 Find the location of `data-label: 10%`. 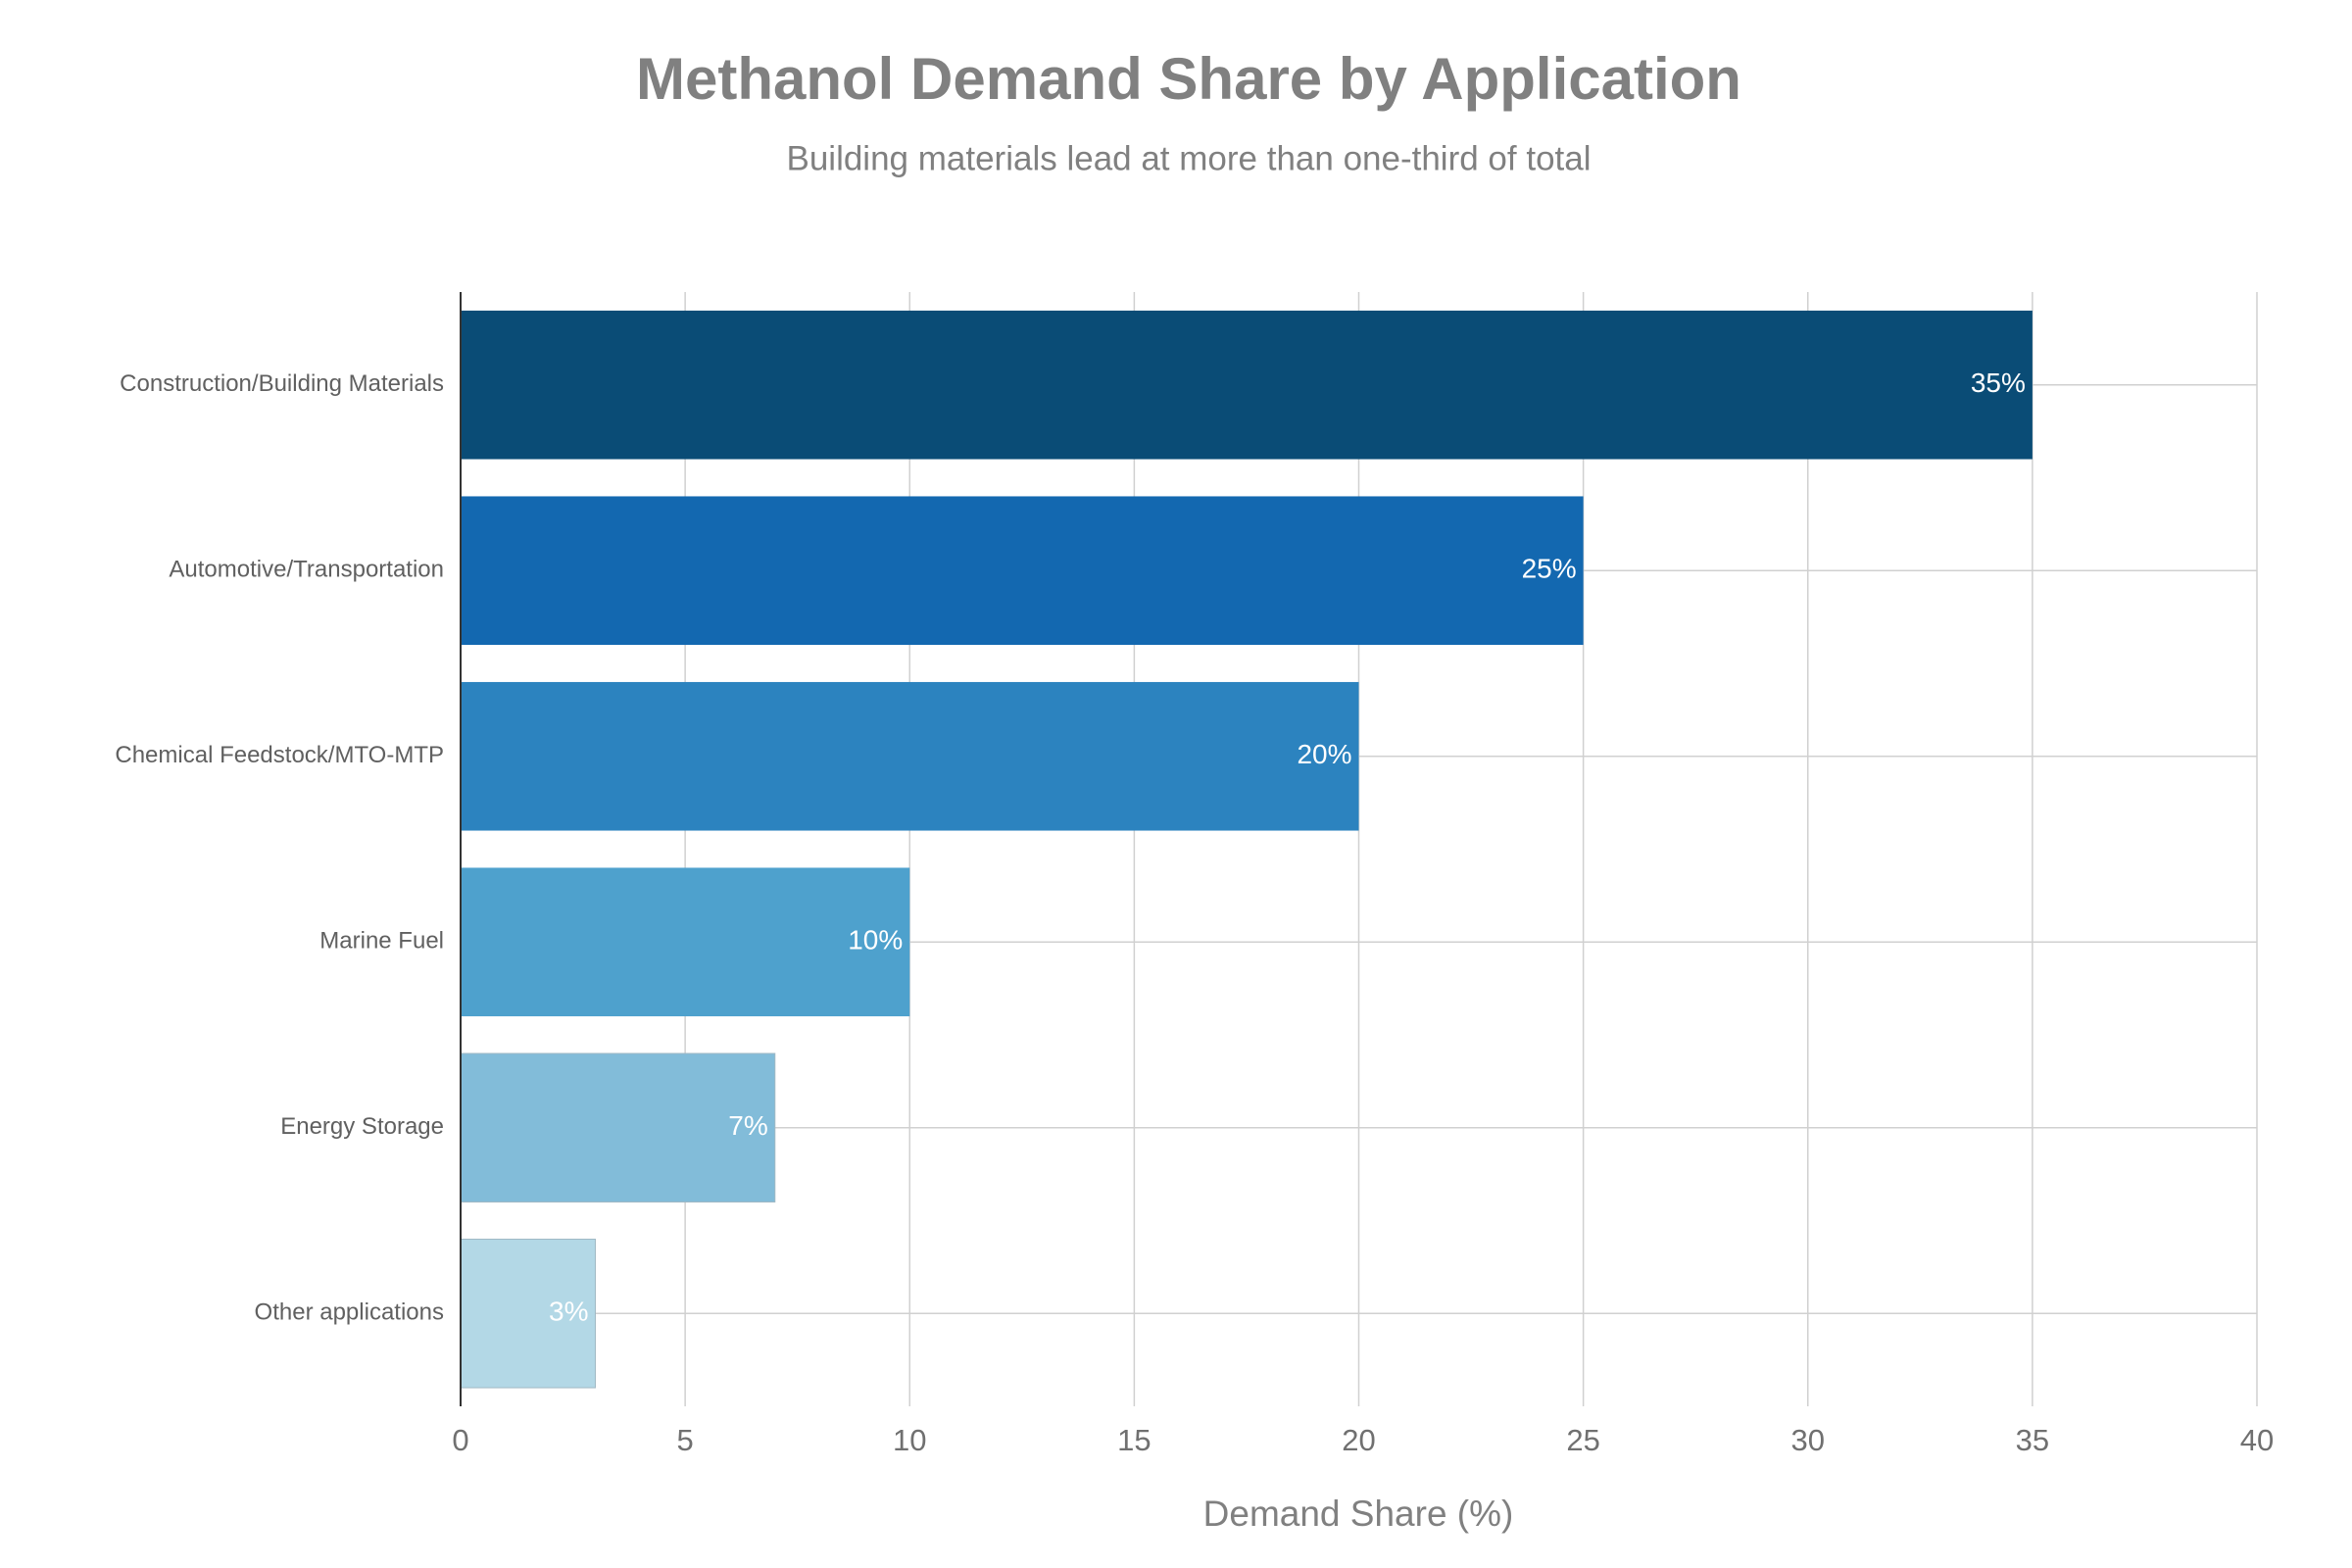

data-label: 10% is located at coordinates (875, 940).